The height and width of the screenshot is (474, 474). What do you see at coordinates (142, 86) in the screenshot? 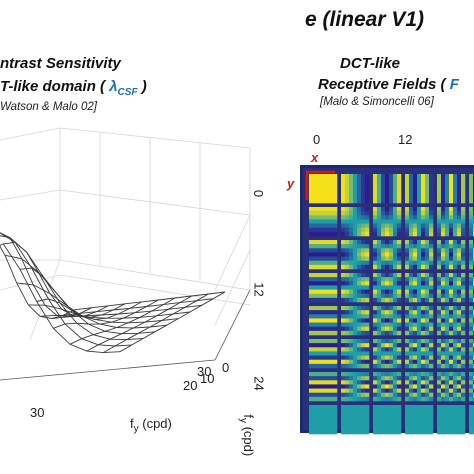
I see `left-title-suffix: )` at bounding box center [142, 86].